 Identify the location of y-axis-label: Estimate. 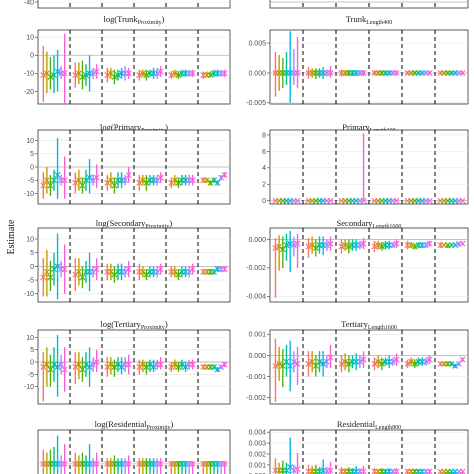
(11, 237).